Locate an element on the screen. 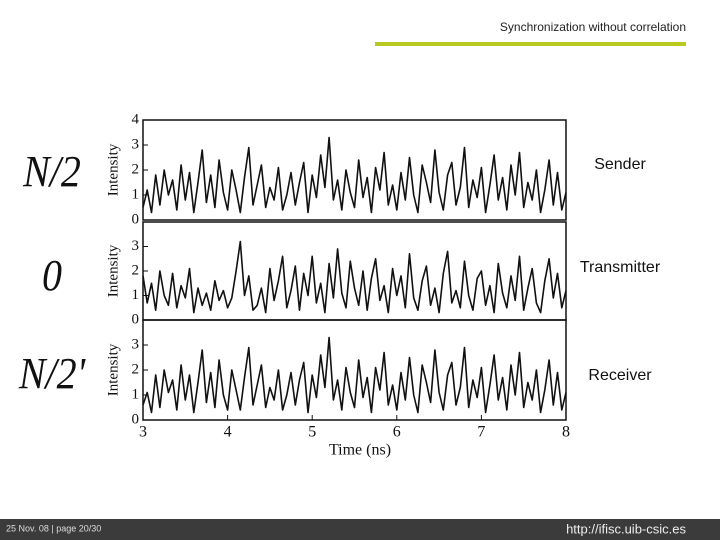 Image resolution: width=720 pixels, height=540 pixels. side-label: Transmitter is located at coordinates (620, 267).